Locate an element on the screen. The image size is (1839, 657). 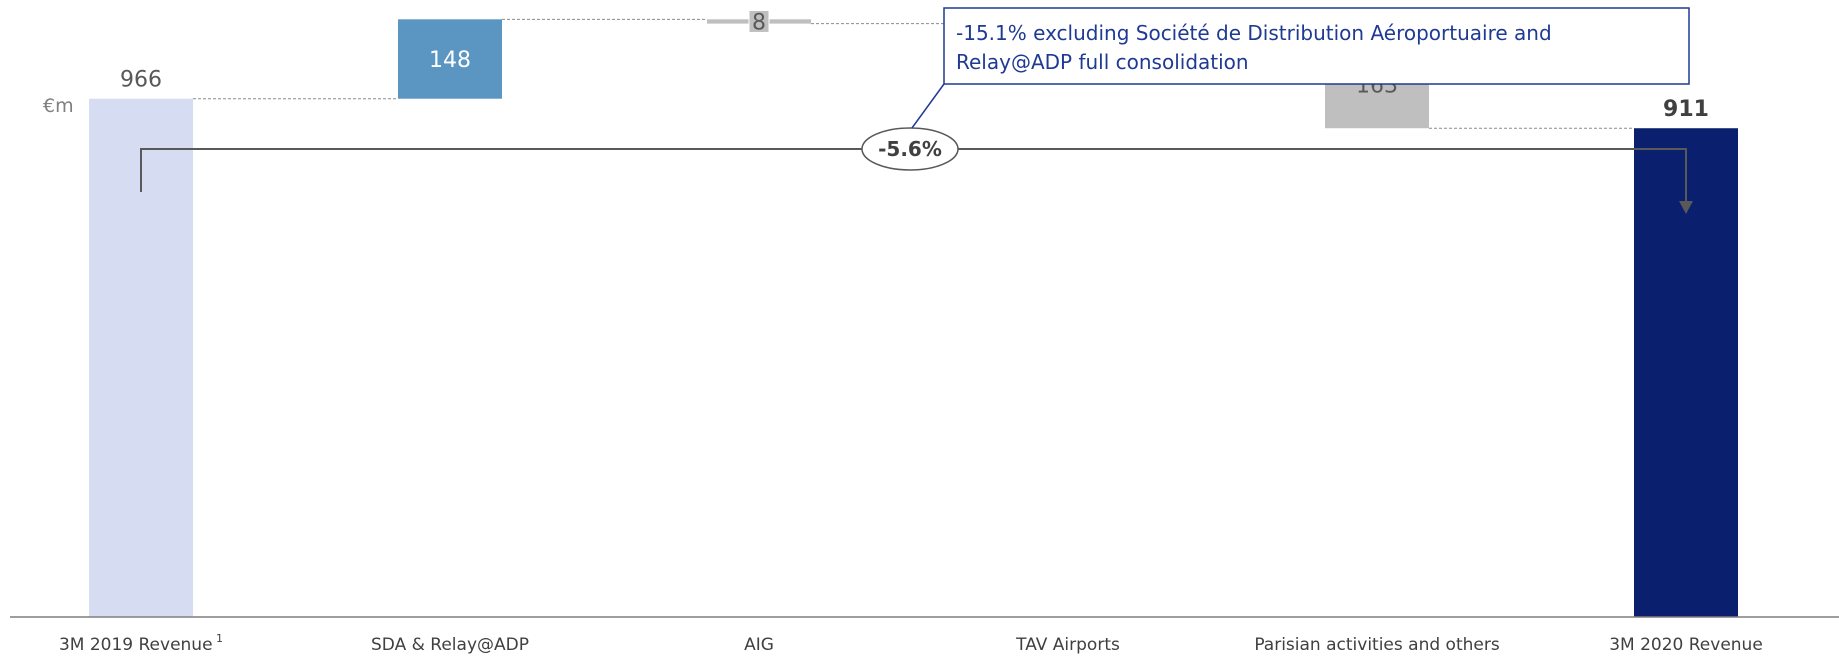
category-label: 3M 2019 Revenue 1 is located at coordinates (141, 643).